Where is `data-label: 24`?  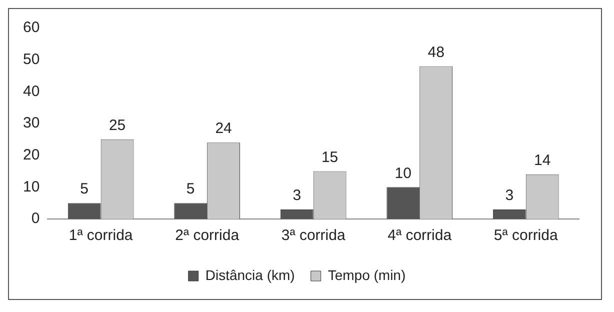 data-label: 24 is located at coordinates (223, 129).